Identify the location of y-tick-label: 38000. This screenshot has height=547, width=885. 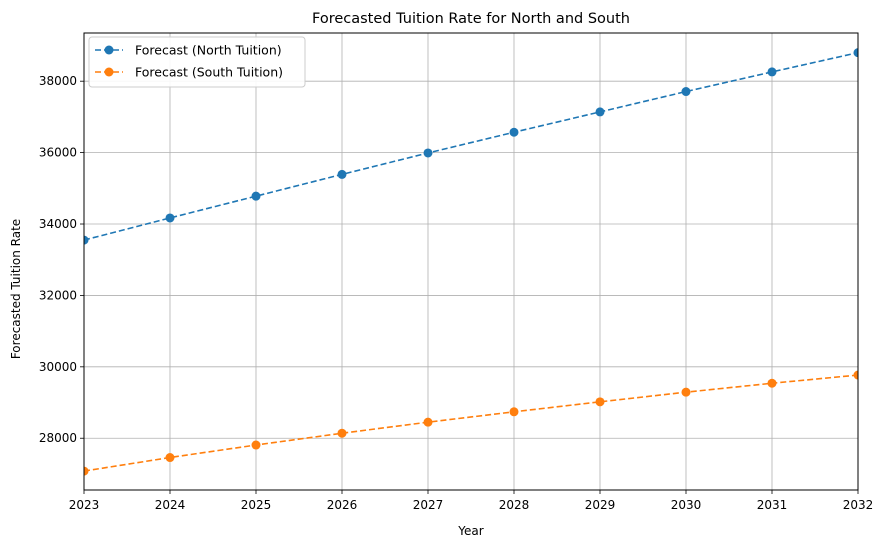
(58, 81).